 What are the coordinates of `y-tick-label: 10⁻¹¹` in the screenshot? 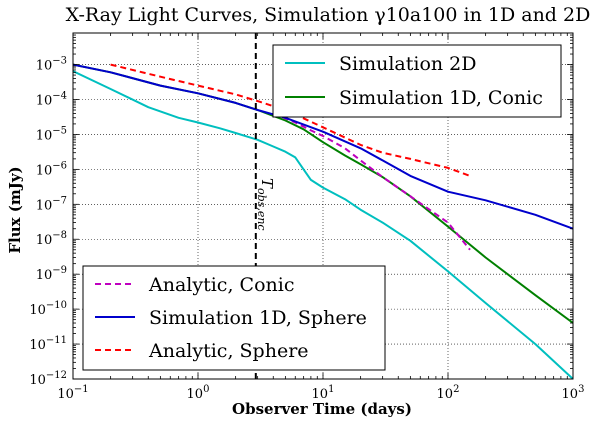 It's located at (48, 344).